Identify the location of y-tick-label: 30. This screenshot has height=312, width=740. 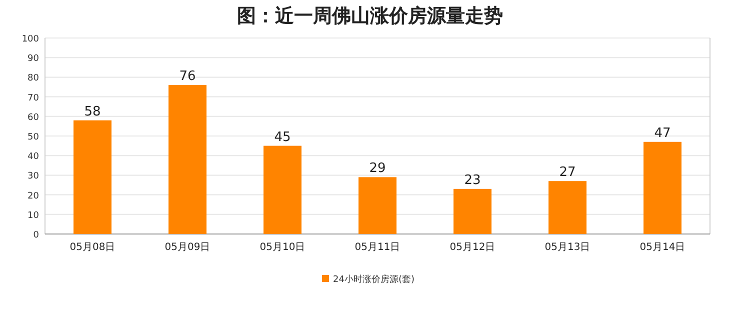
(34, 177).